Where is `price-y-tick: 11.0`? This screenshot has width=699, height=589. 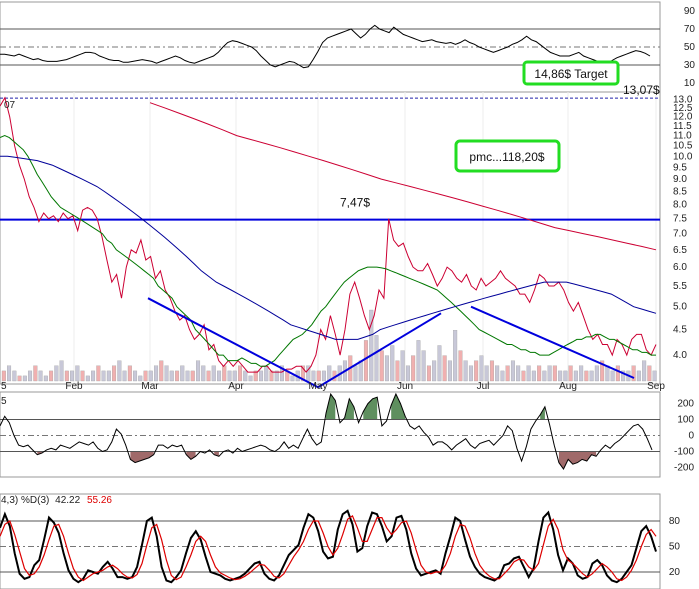
price-y-tick: 11.0 is located at coordinates (682, 136).